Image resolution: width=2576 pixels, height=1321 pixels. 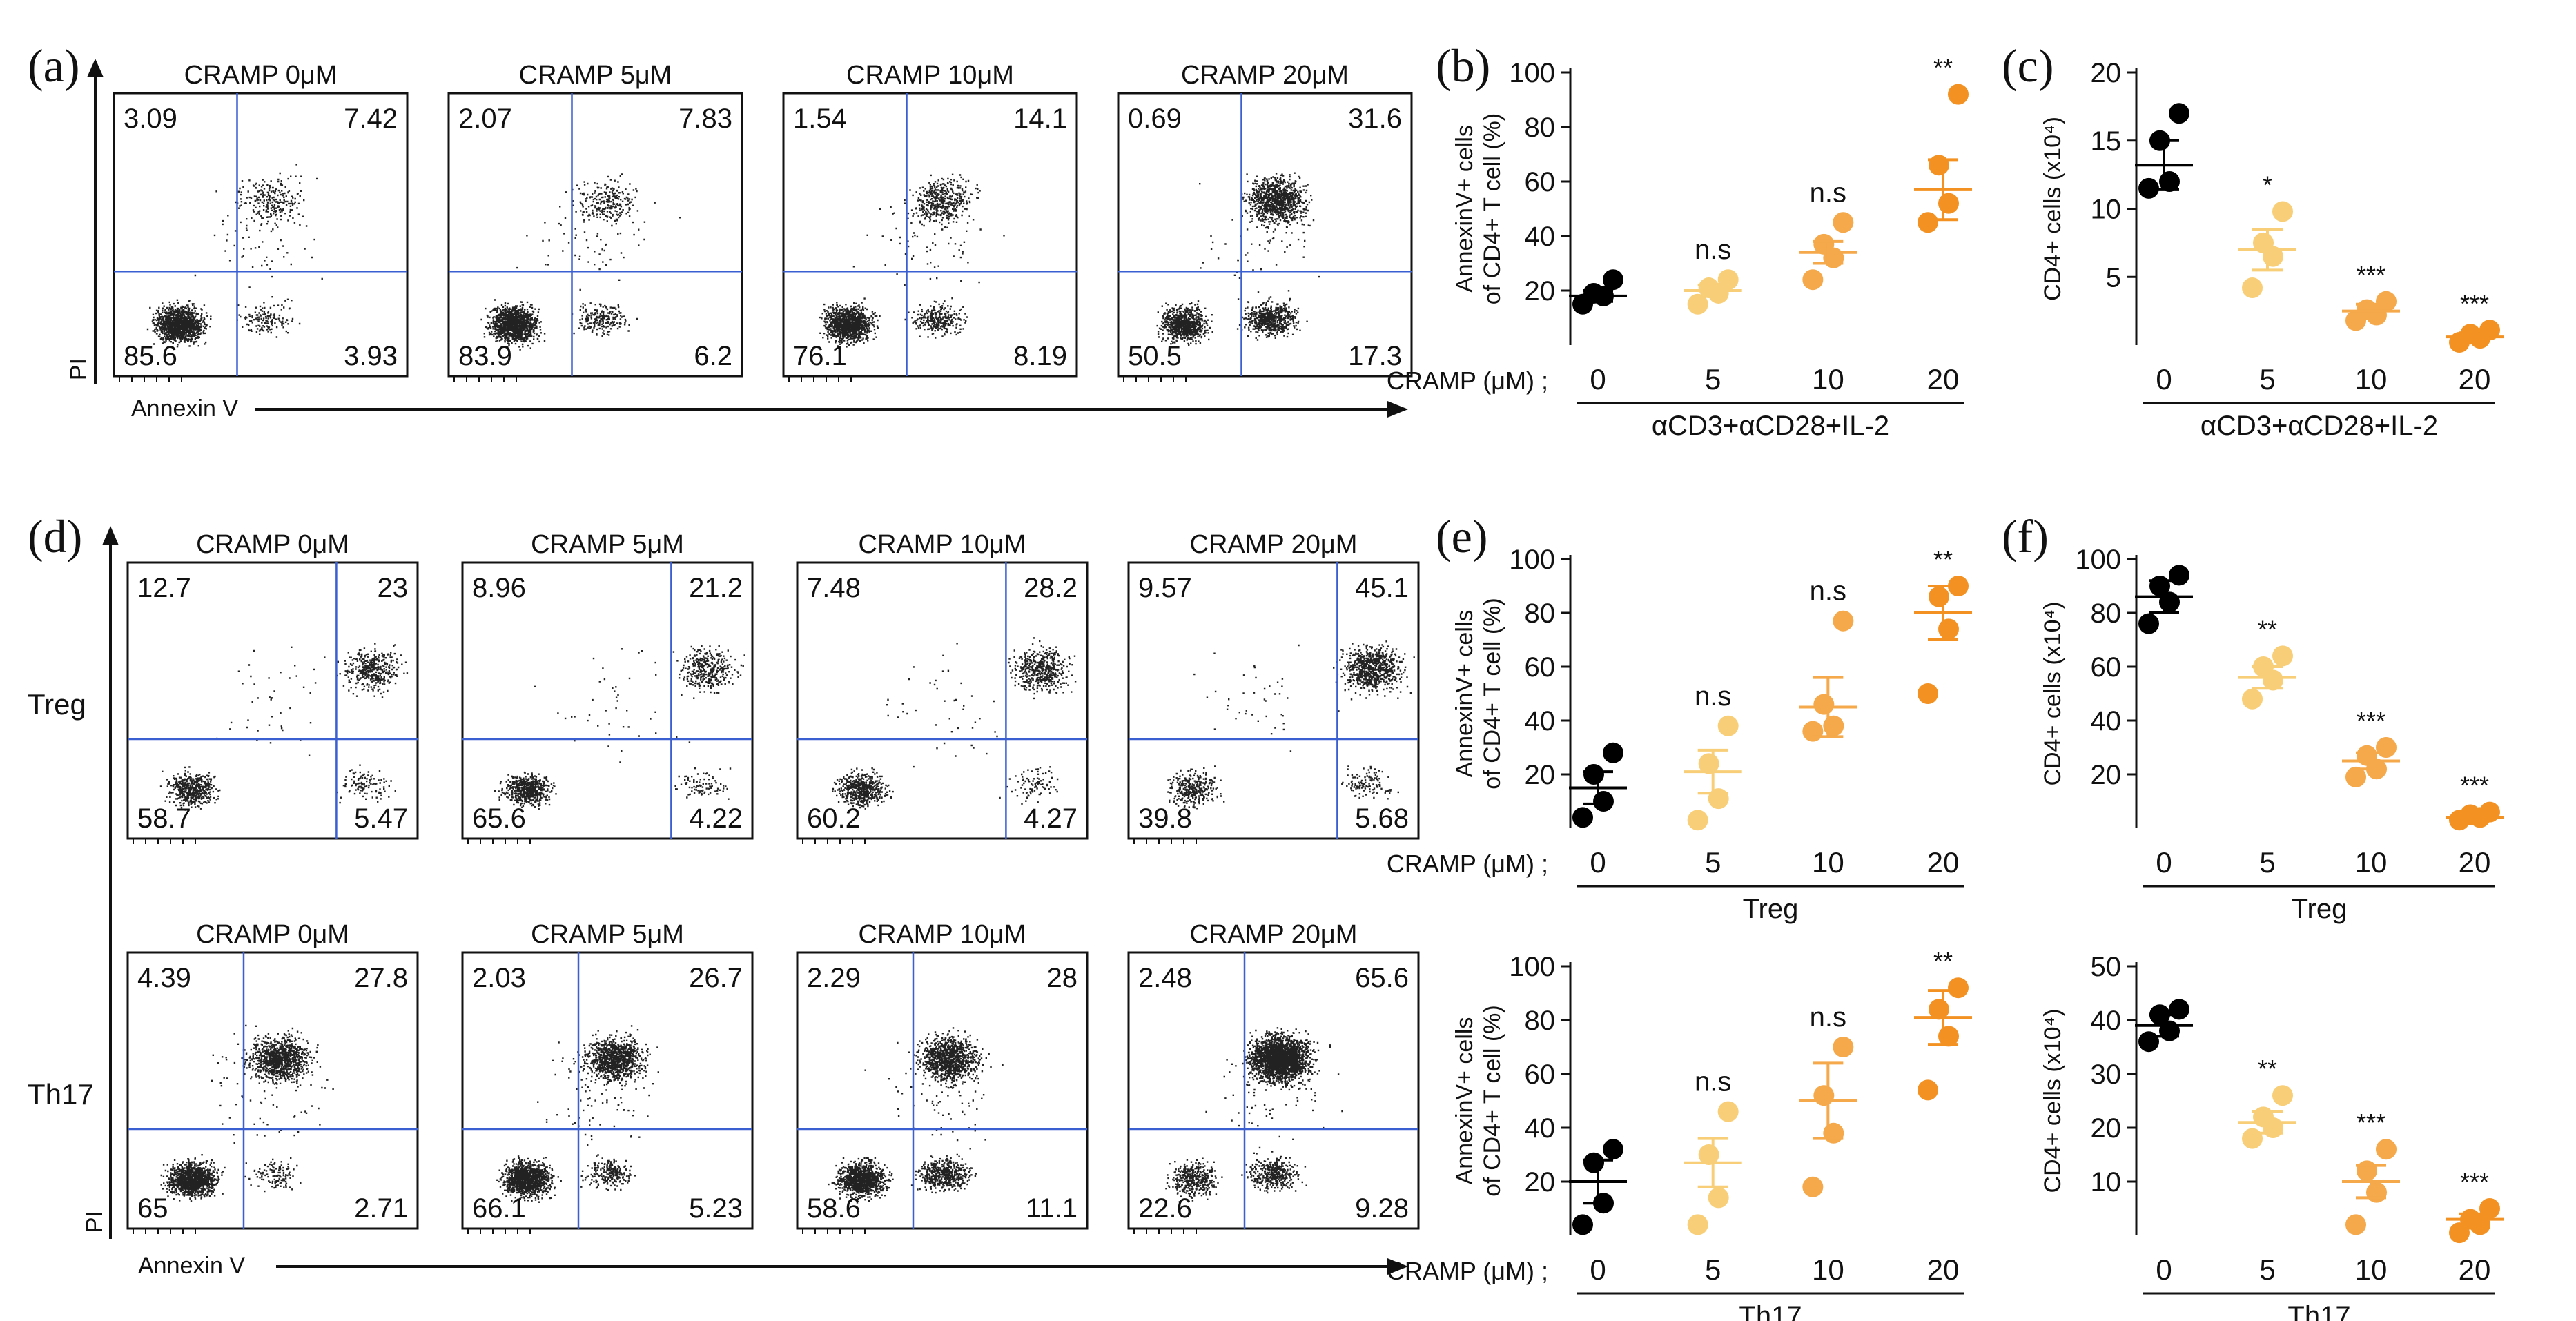 What do you see at coordinates (595, 75) in the screenshot?
I see `flow-plot-title: CRAMP 5μM` at bounding box center [595, 75].